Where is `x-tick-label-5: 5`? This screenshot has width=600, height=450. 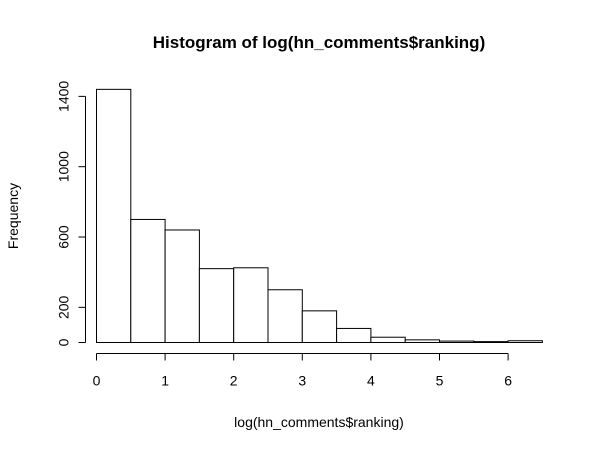 x-tick-label-5: 5 is located at coordinates (440, 381).